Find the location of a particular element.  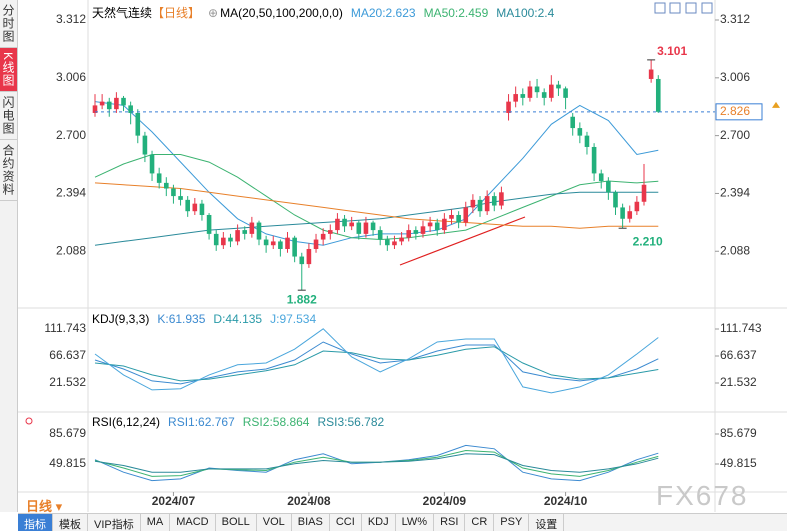

period-selector: 日线 ▾ is located at coordinates (44, 506).